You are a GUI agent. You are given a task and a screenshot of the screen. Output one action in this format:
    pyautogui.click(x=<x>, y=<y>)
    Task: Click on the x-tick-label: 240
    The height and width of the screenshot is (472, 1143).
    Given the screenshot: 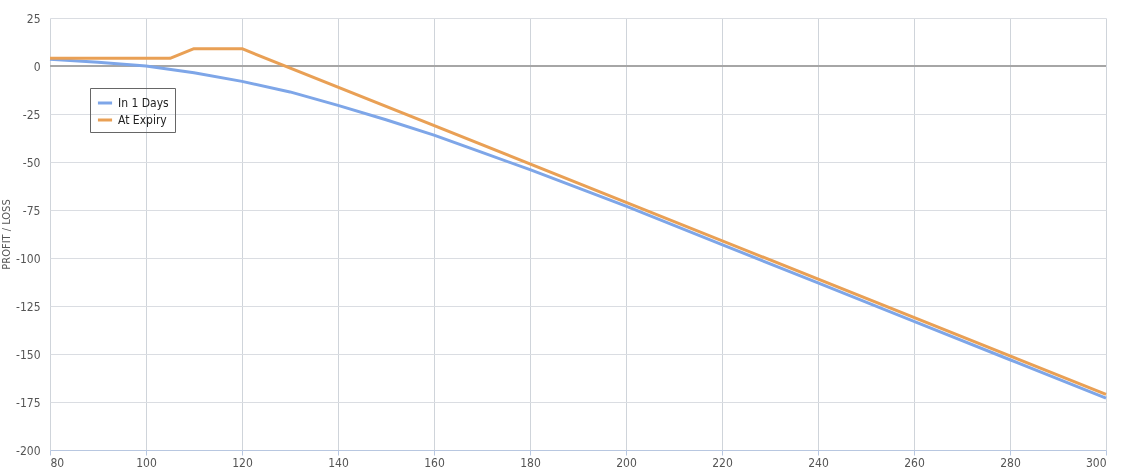 What is the action you would take?
    pyautogui.click(x=818, y=462)
    